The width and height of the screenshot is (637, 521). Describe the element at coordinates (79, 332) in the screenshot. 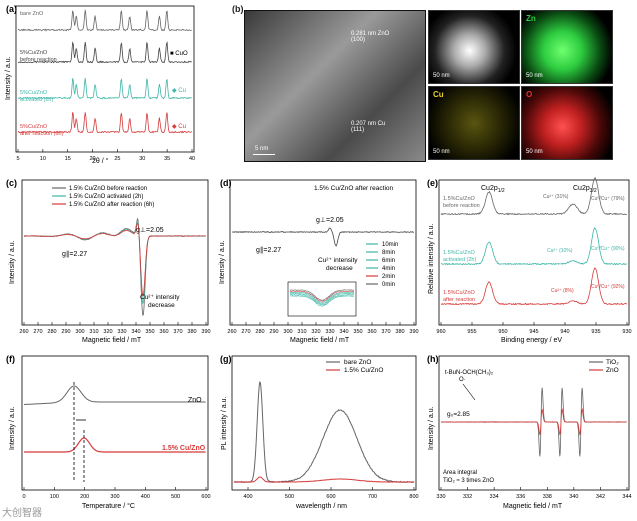

I see `c-tick: 300` at that location.